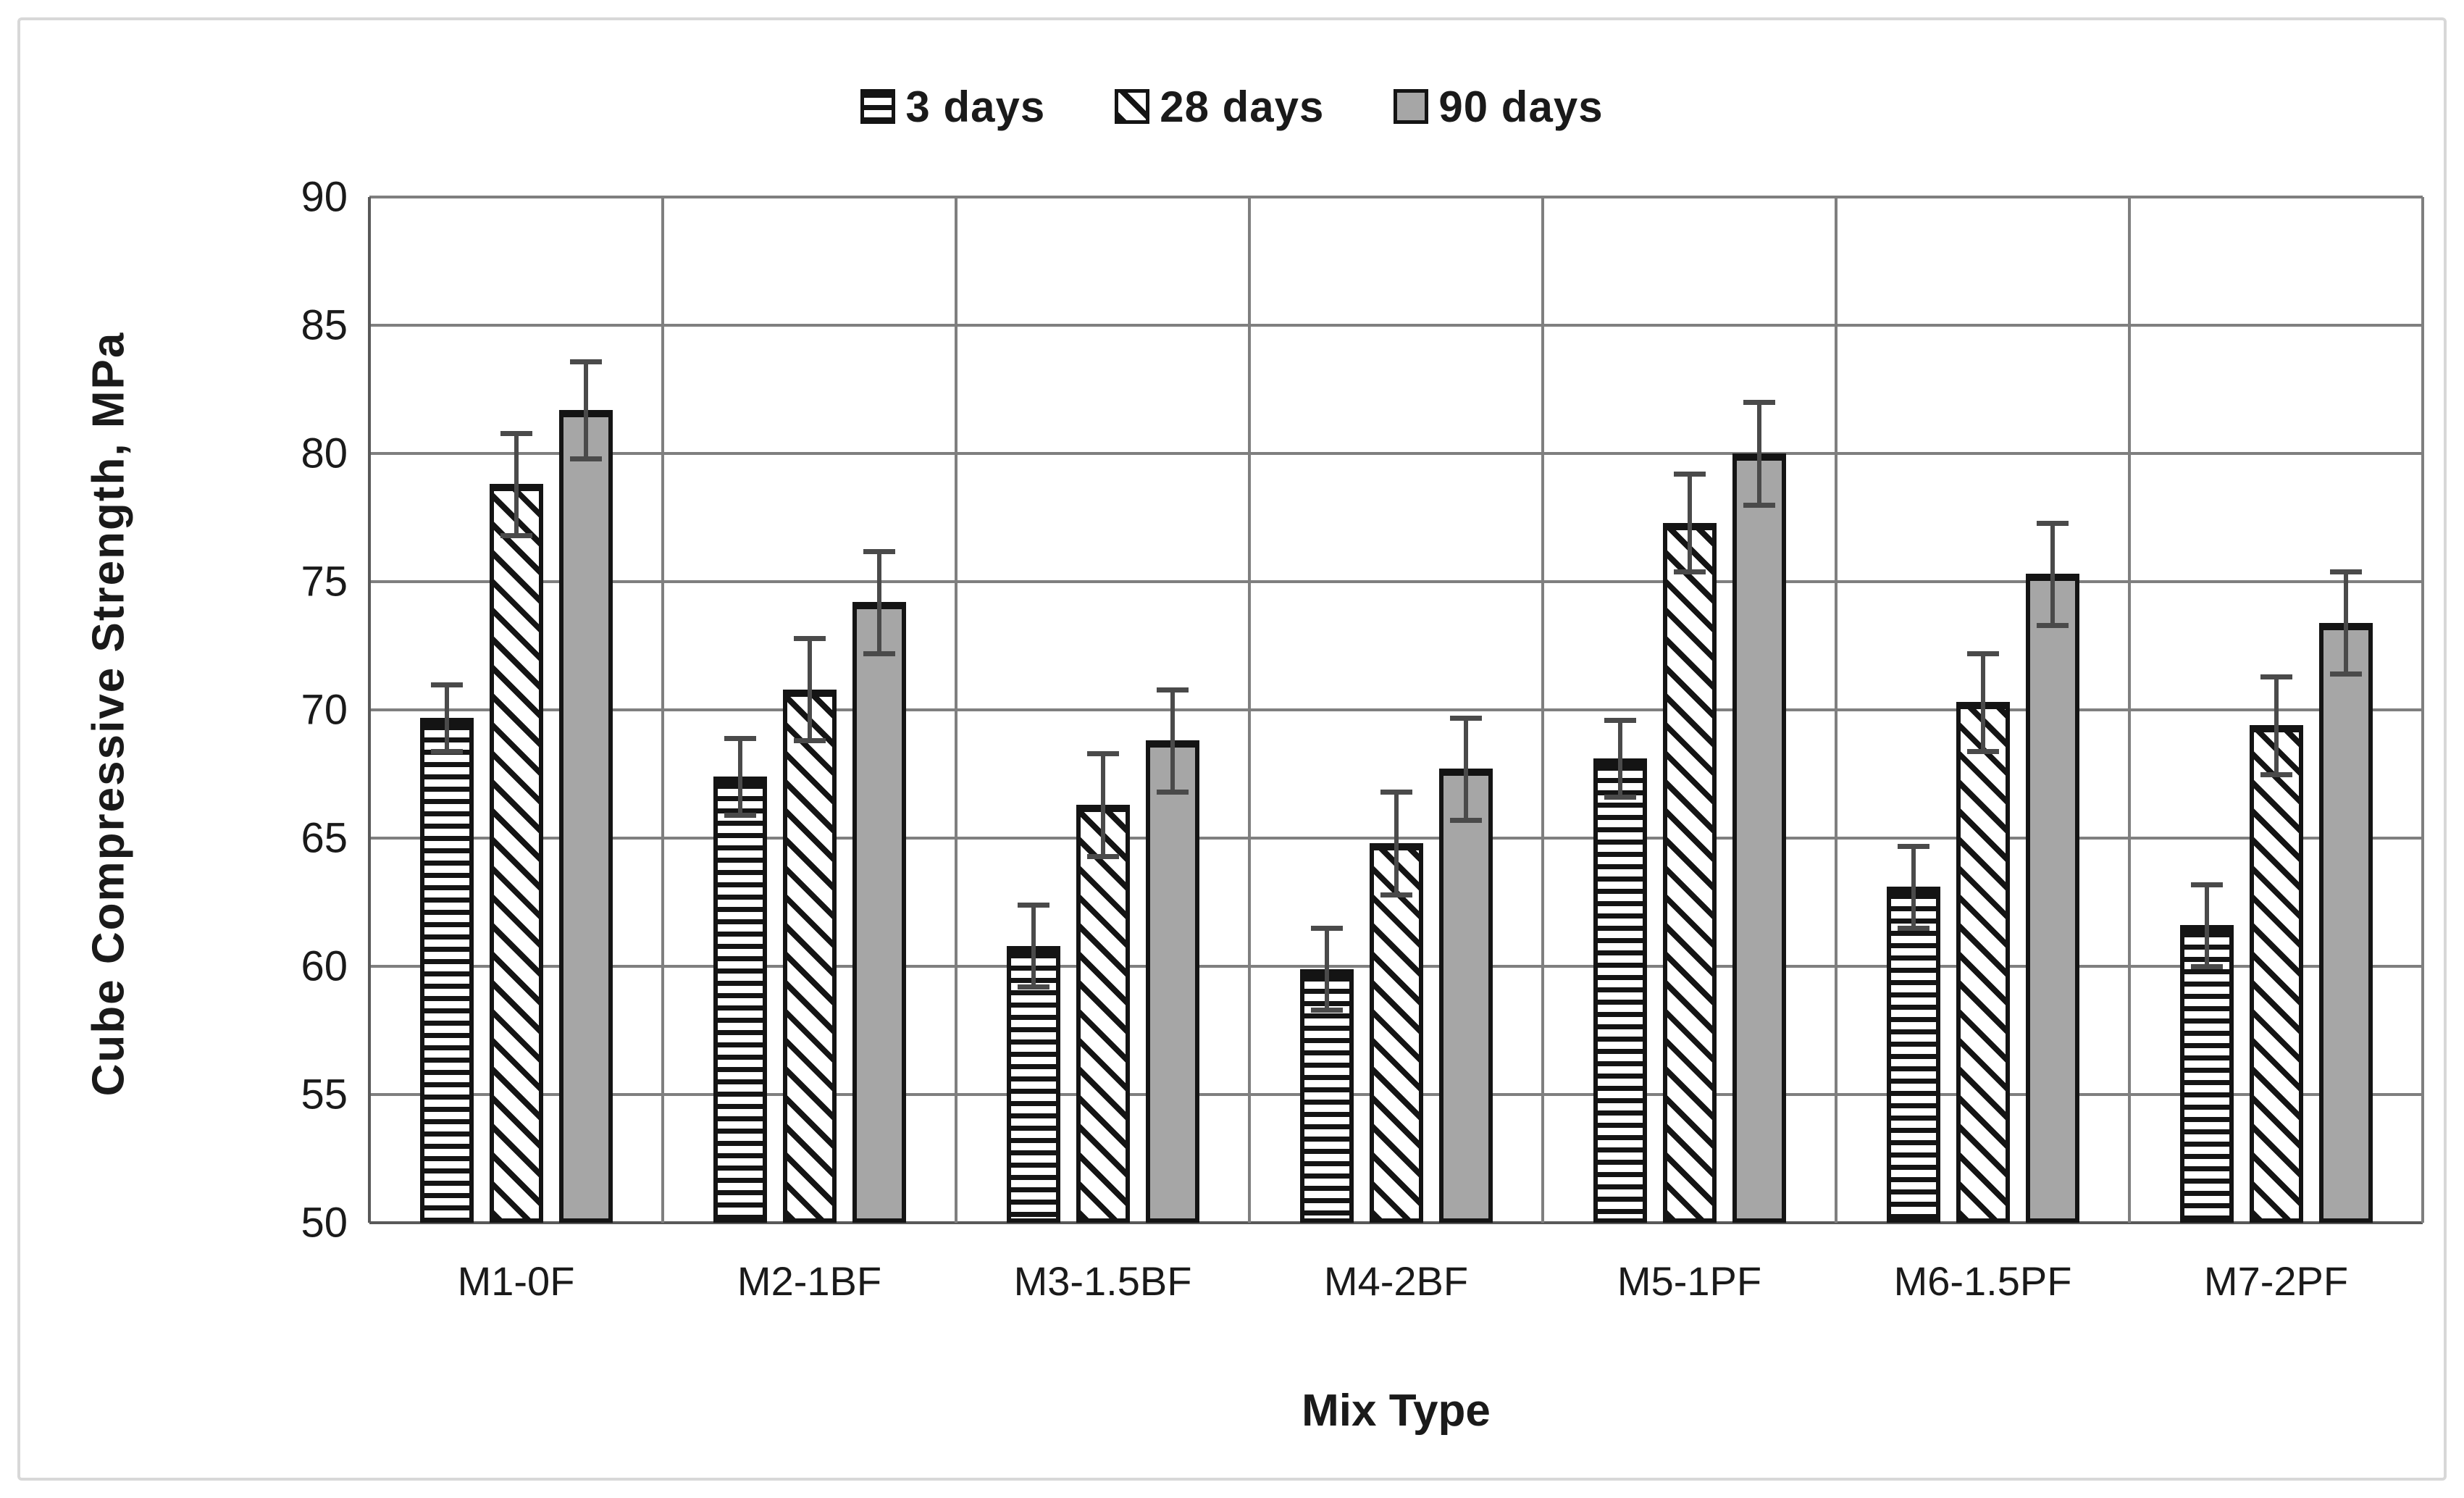  Describe the element at coordinates (324, 838) in the screenshot. I see `y-tick-label: 65` at that location.